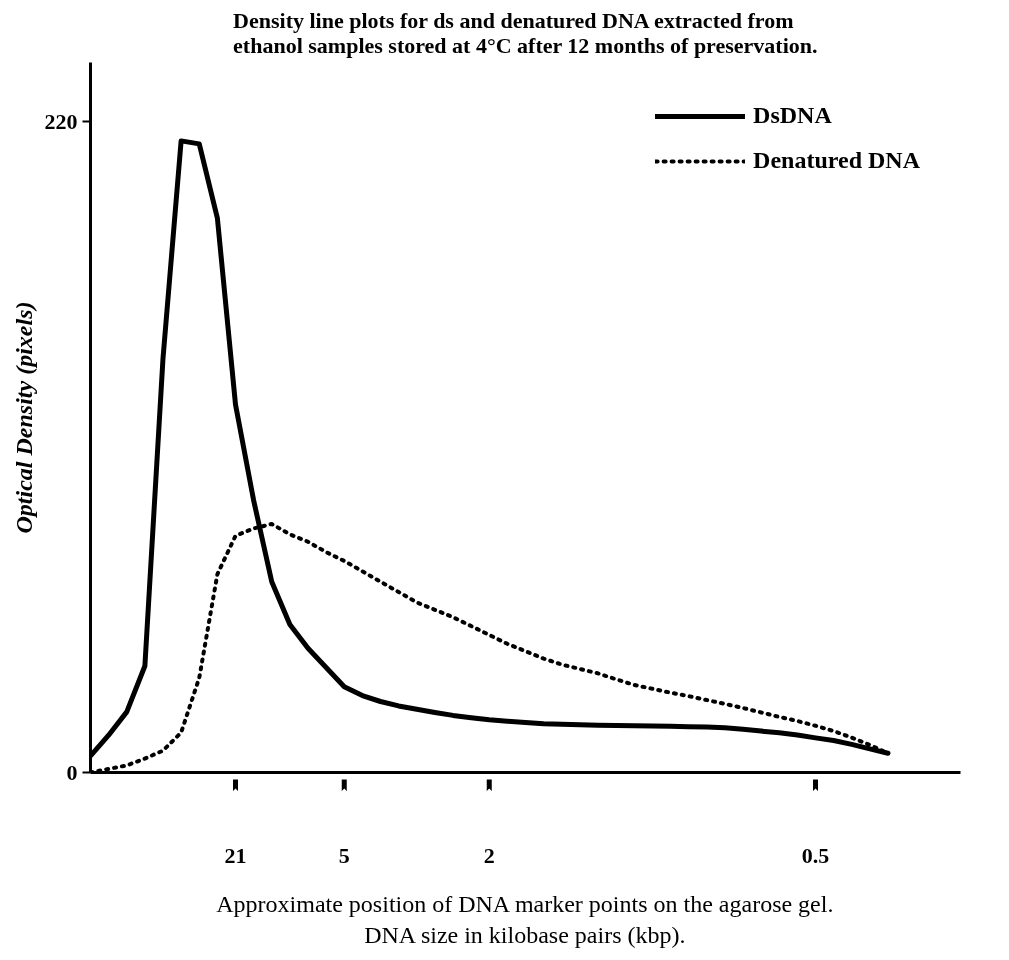 This screenshot has width=1009, height=960. I want to click on y-axis-title: Optical Density (pixels), so click(23, 417).